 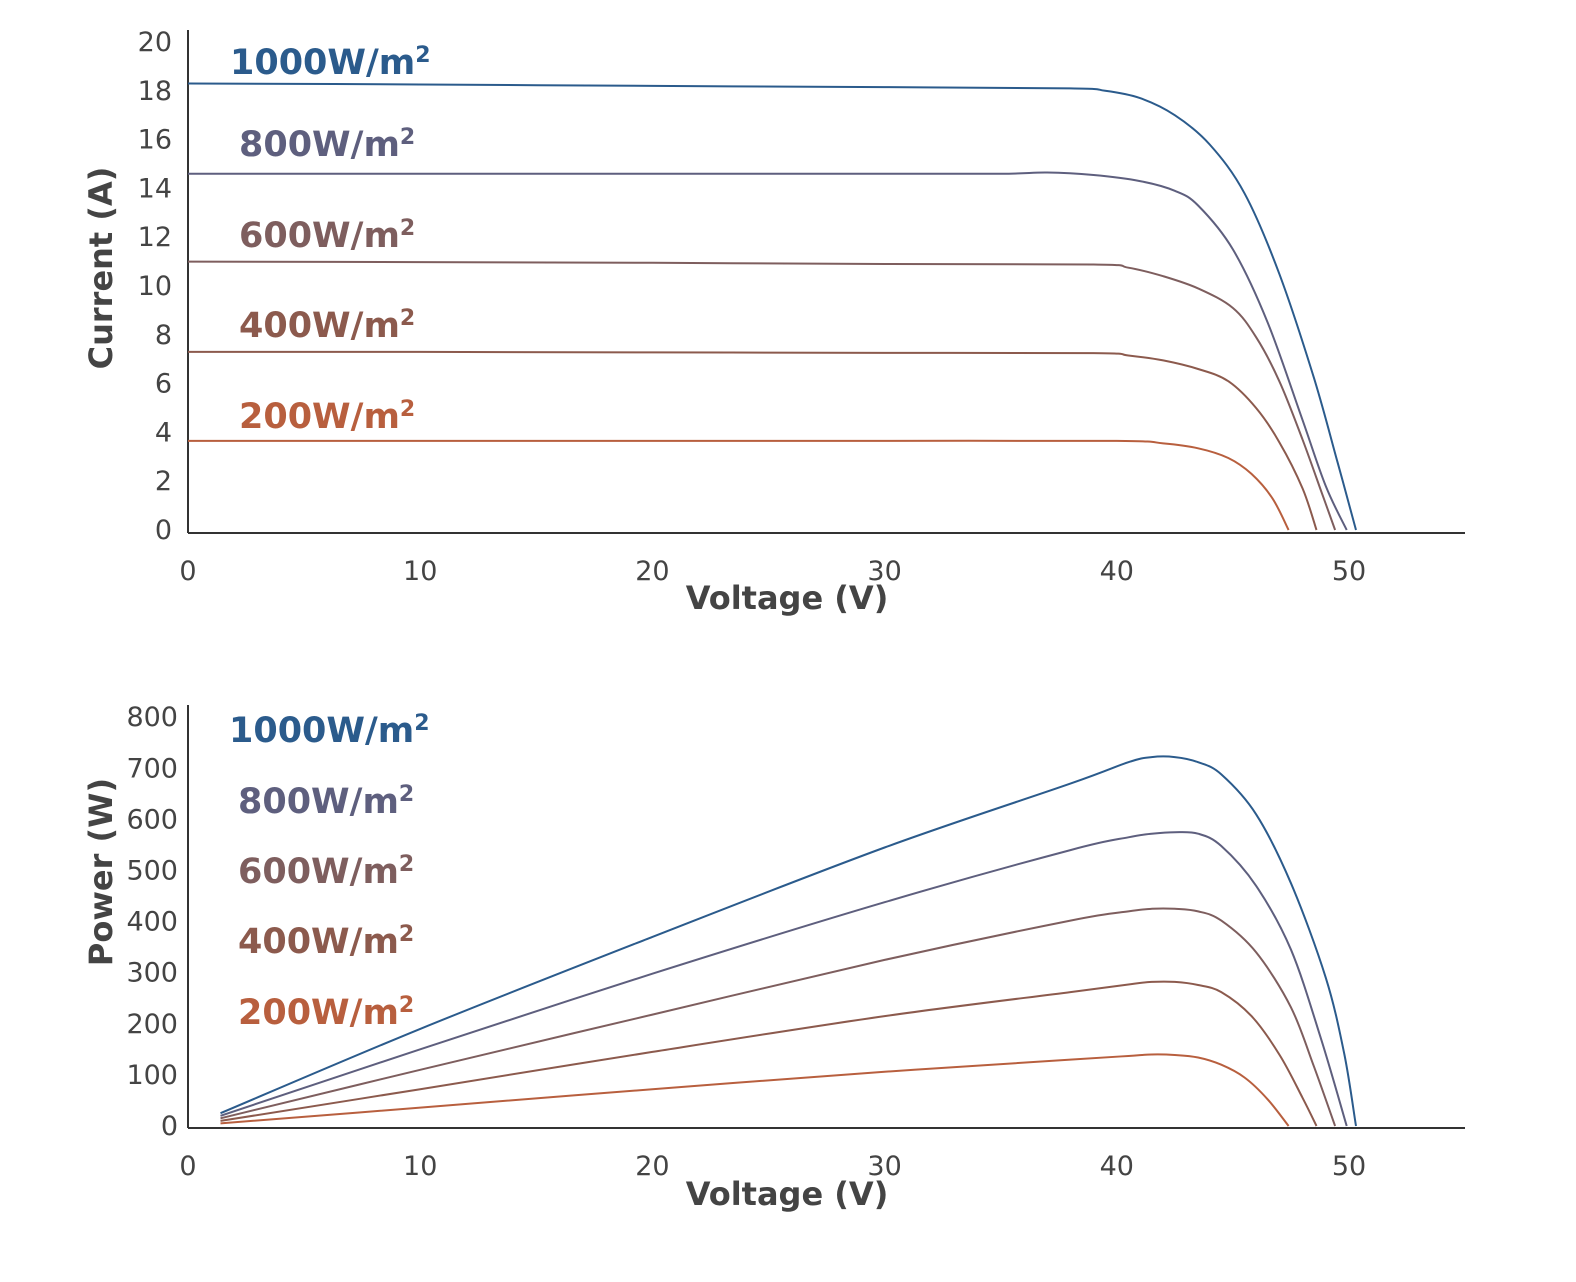 What do you see at coordinates (152, 1075) in the screenshot?
I see `y-tick-label: 100` at bounding box center [152, 1075].